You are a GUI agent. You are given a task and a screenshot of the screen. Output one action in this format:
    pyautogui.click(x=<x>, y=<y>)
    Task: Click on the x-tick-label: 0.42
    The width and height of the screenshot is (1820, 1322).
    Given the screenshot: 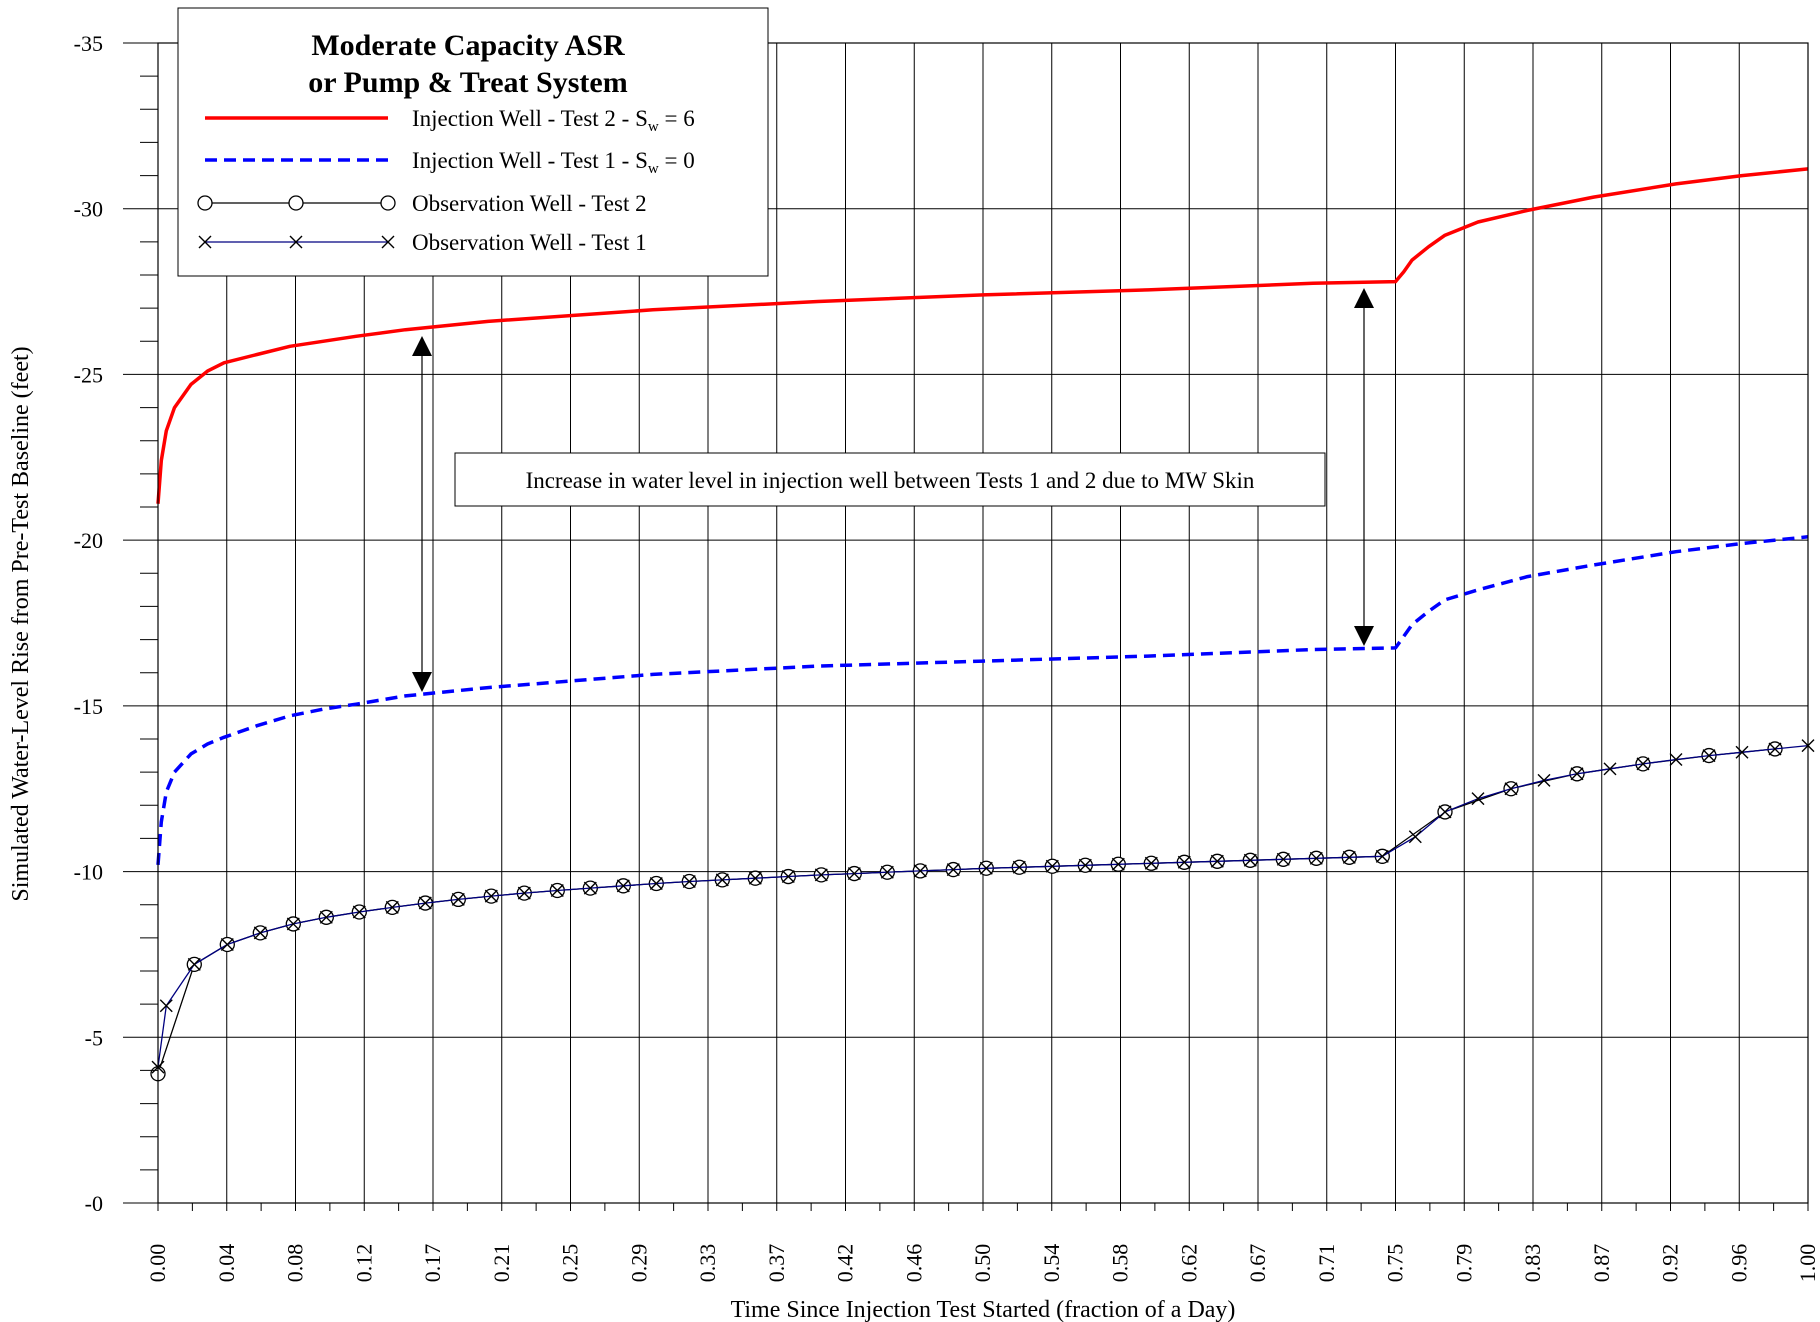 What is the action you would take?
    pyautogui.click(x=845, y=1263)
    